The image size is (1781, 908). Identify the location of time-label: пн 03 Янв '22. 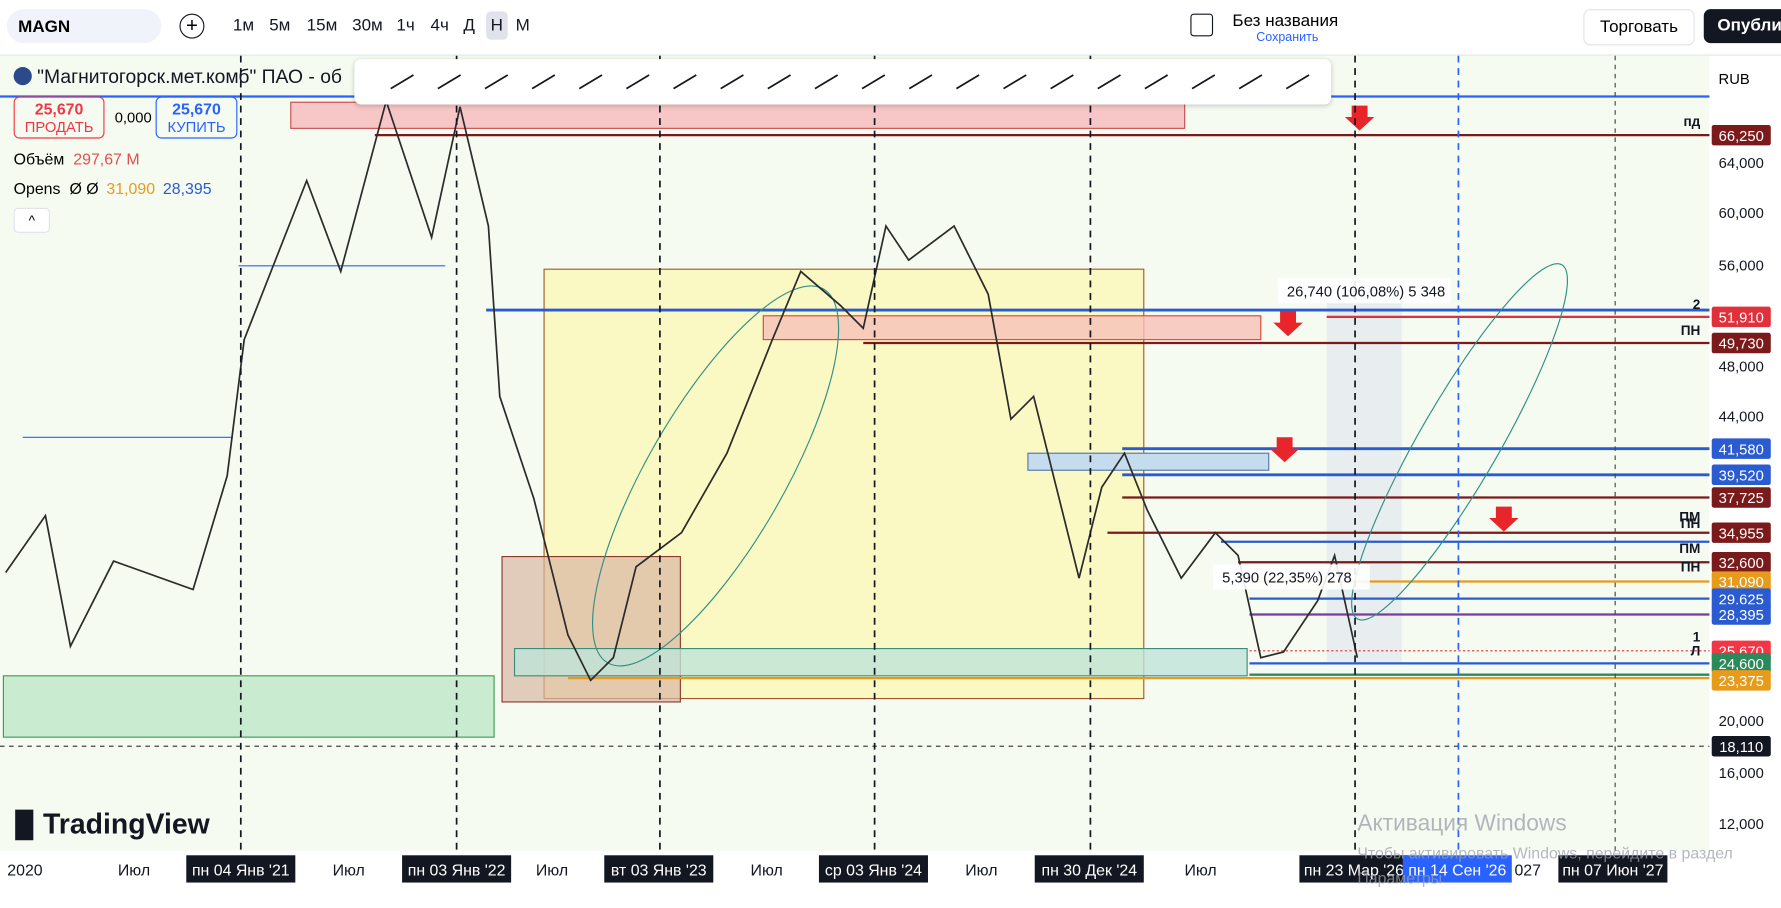
(457, 871).